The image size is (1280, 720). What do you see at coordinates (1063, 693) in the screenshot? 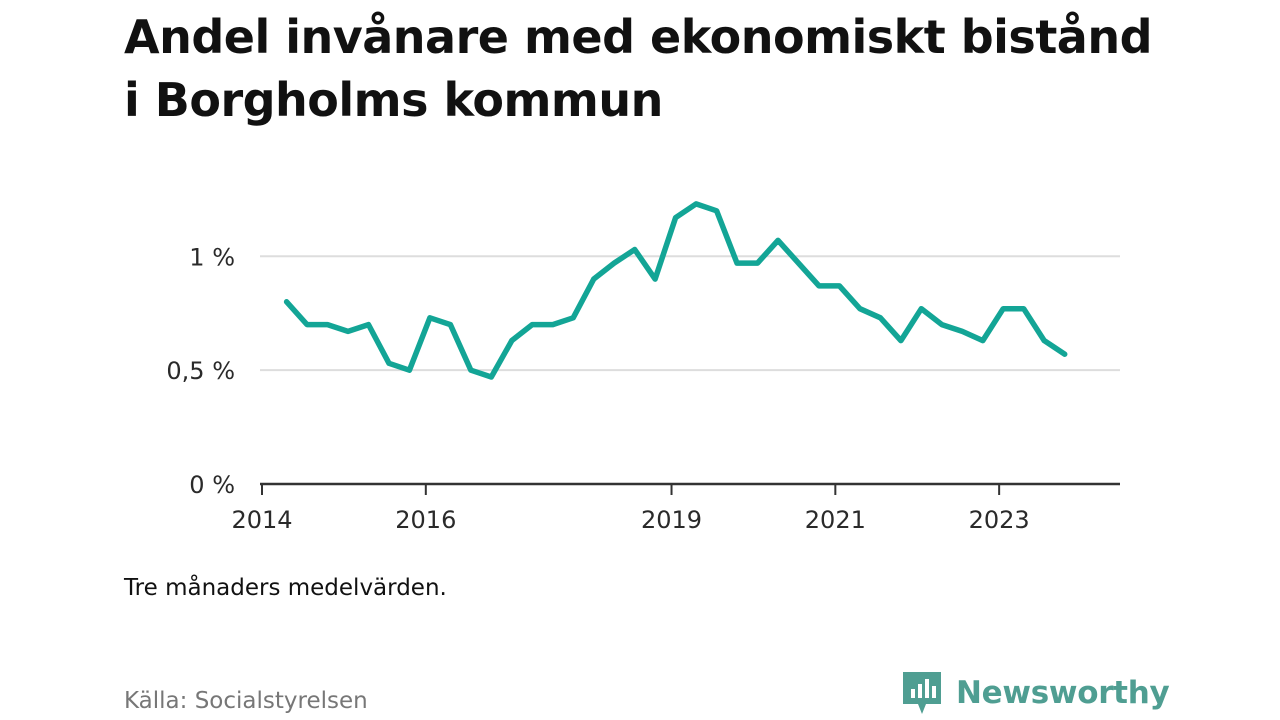
I see `brand-name: Newsworthy` at bounding box center [1063, 693].